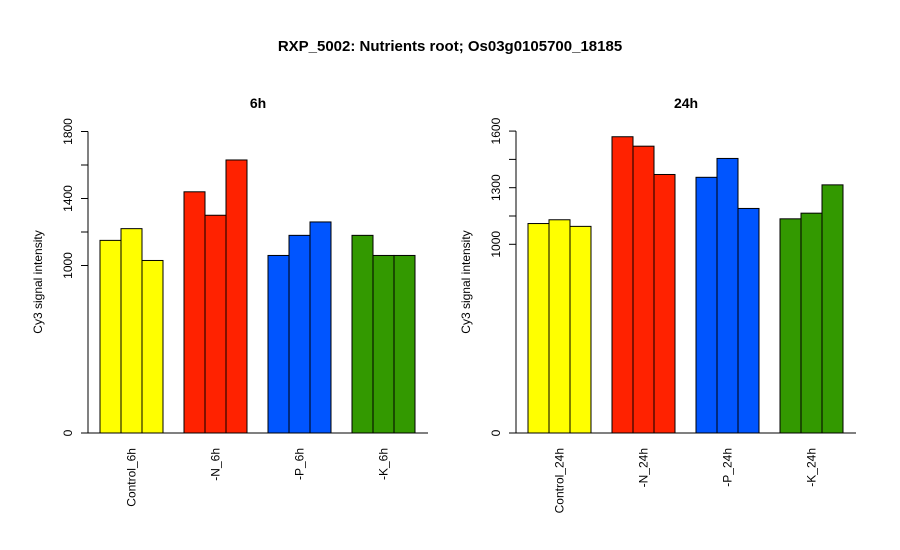  What do you see at coordinates (384, 464) in the screenshot?
I see `x-category-label: -K_6h` at bounding box center [384, 464].